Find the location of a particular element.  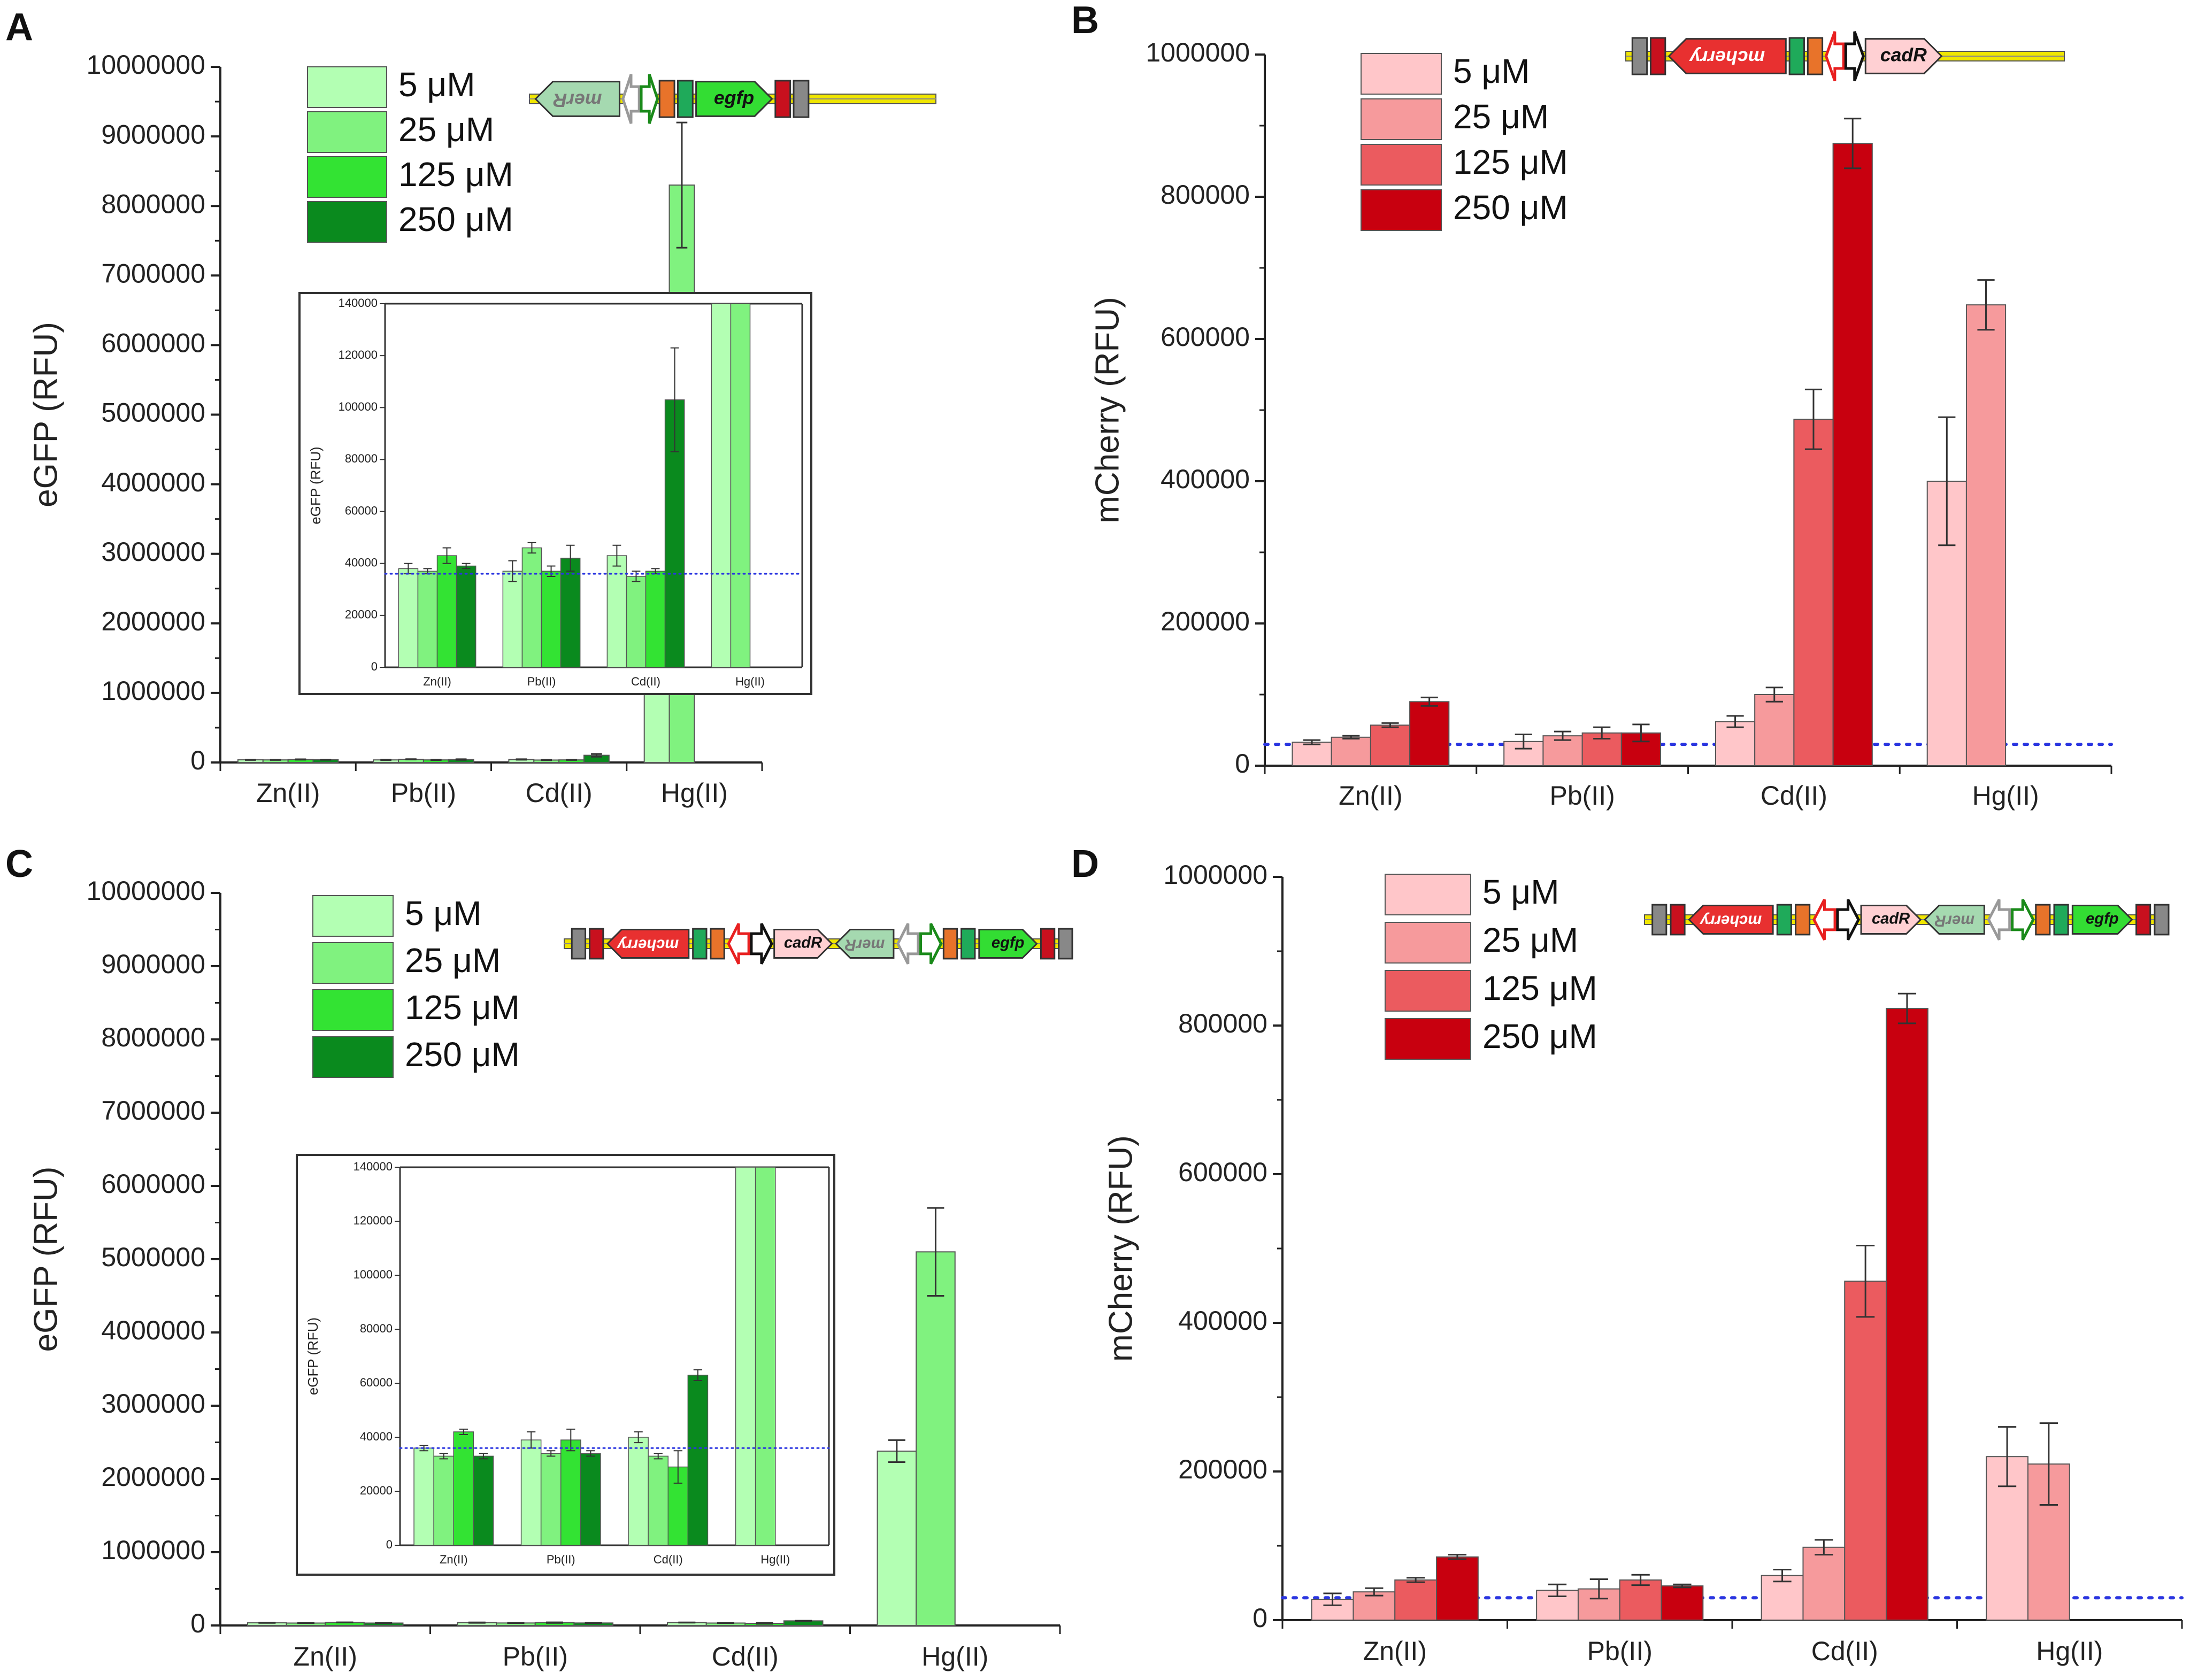

inset-y-tick-label: 20000 is located at coordinates (376, 1490).